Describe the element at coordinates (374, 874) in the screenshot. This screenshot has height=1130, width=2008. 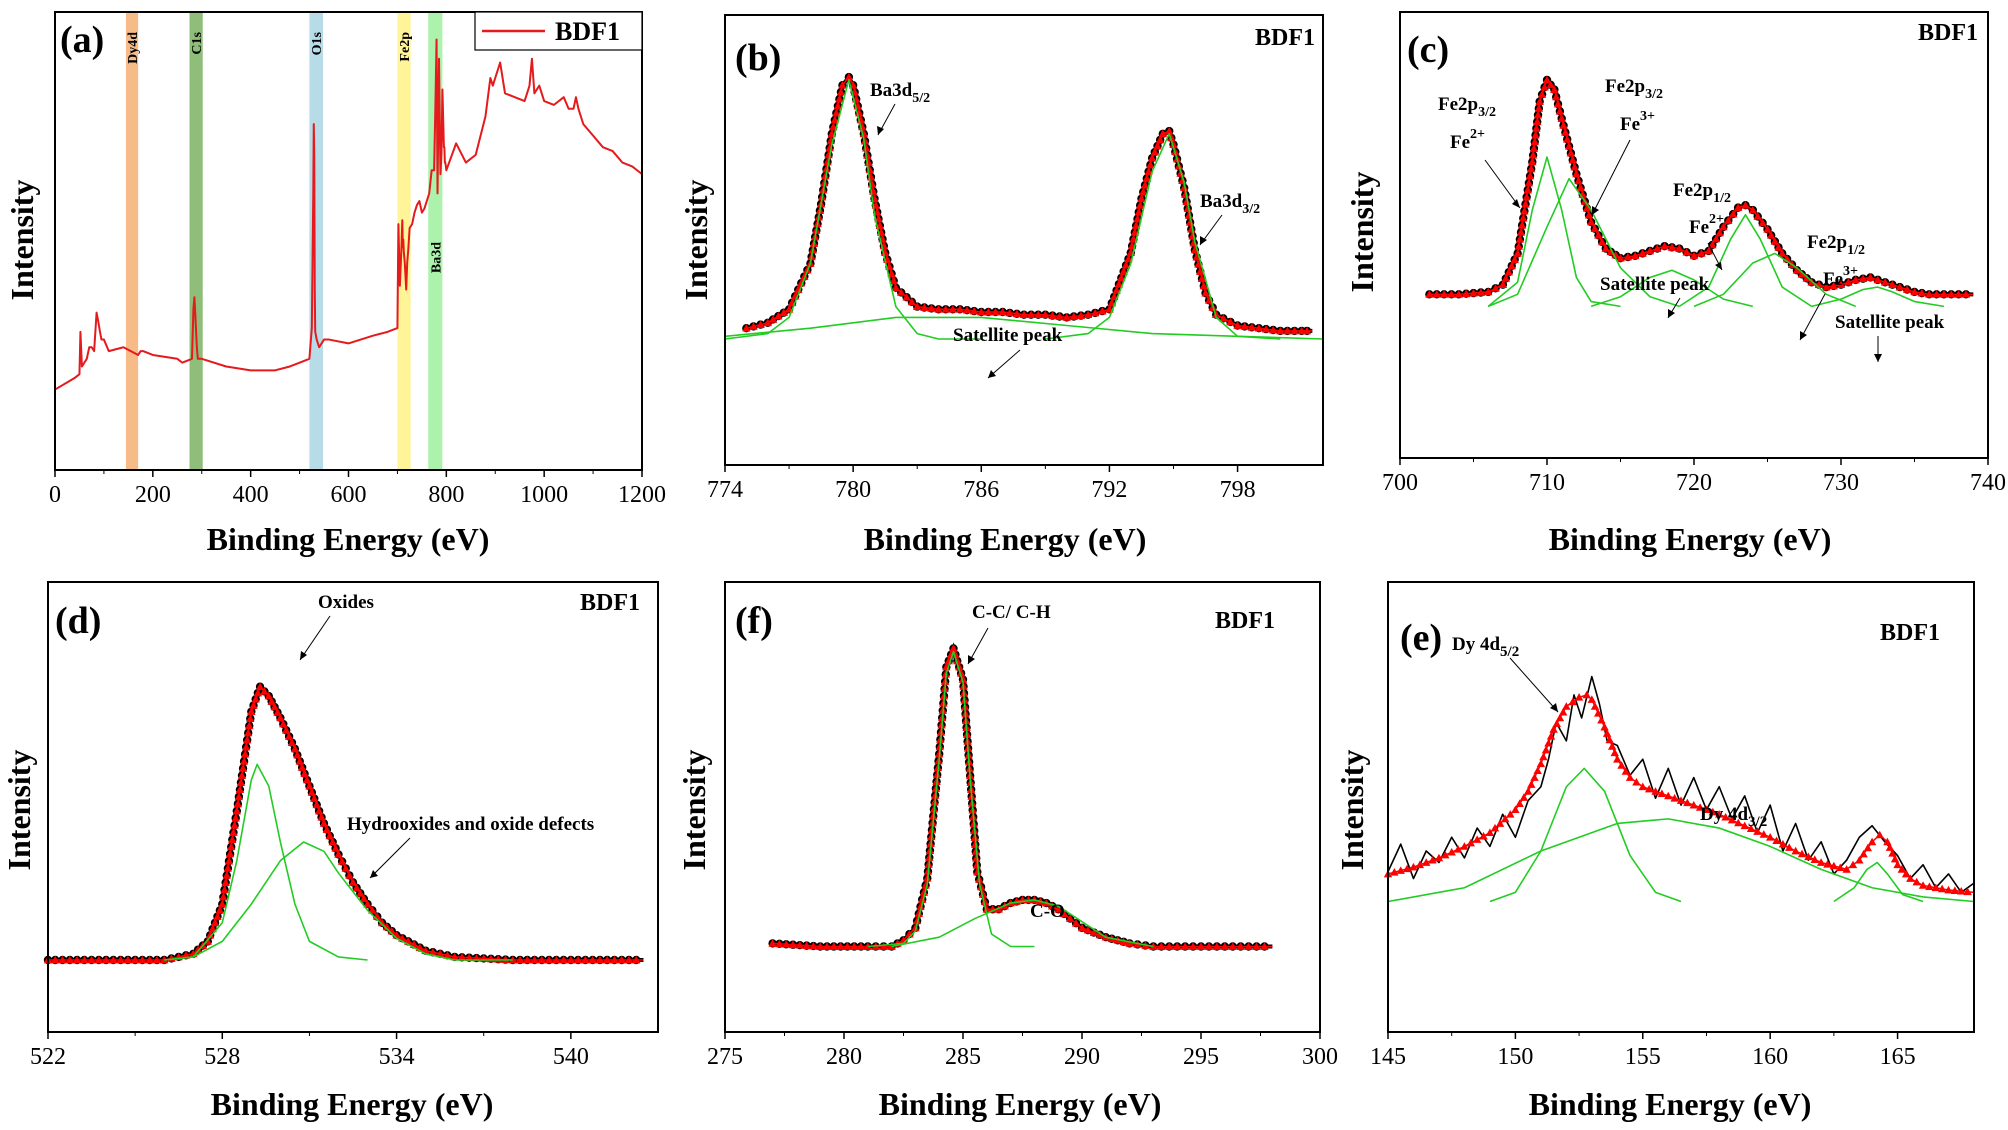
I see `annotation-hydrooxides-arrowhead` at that location.